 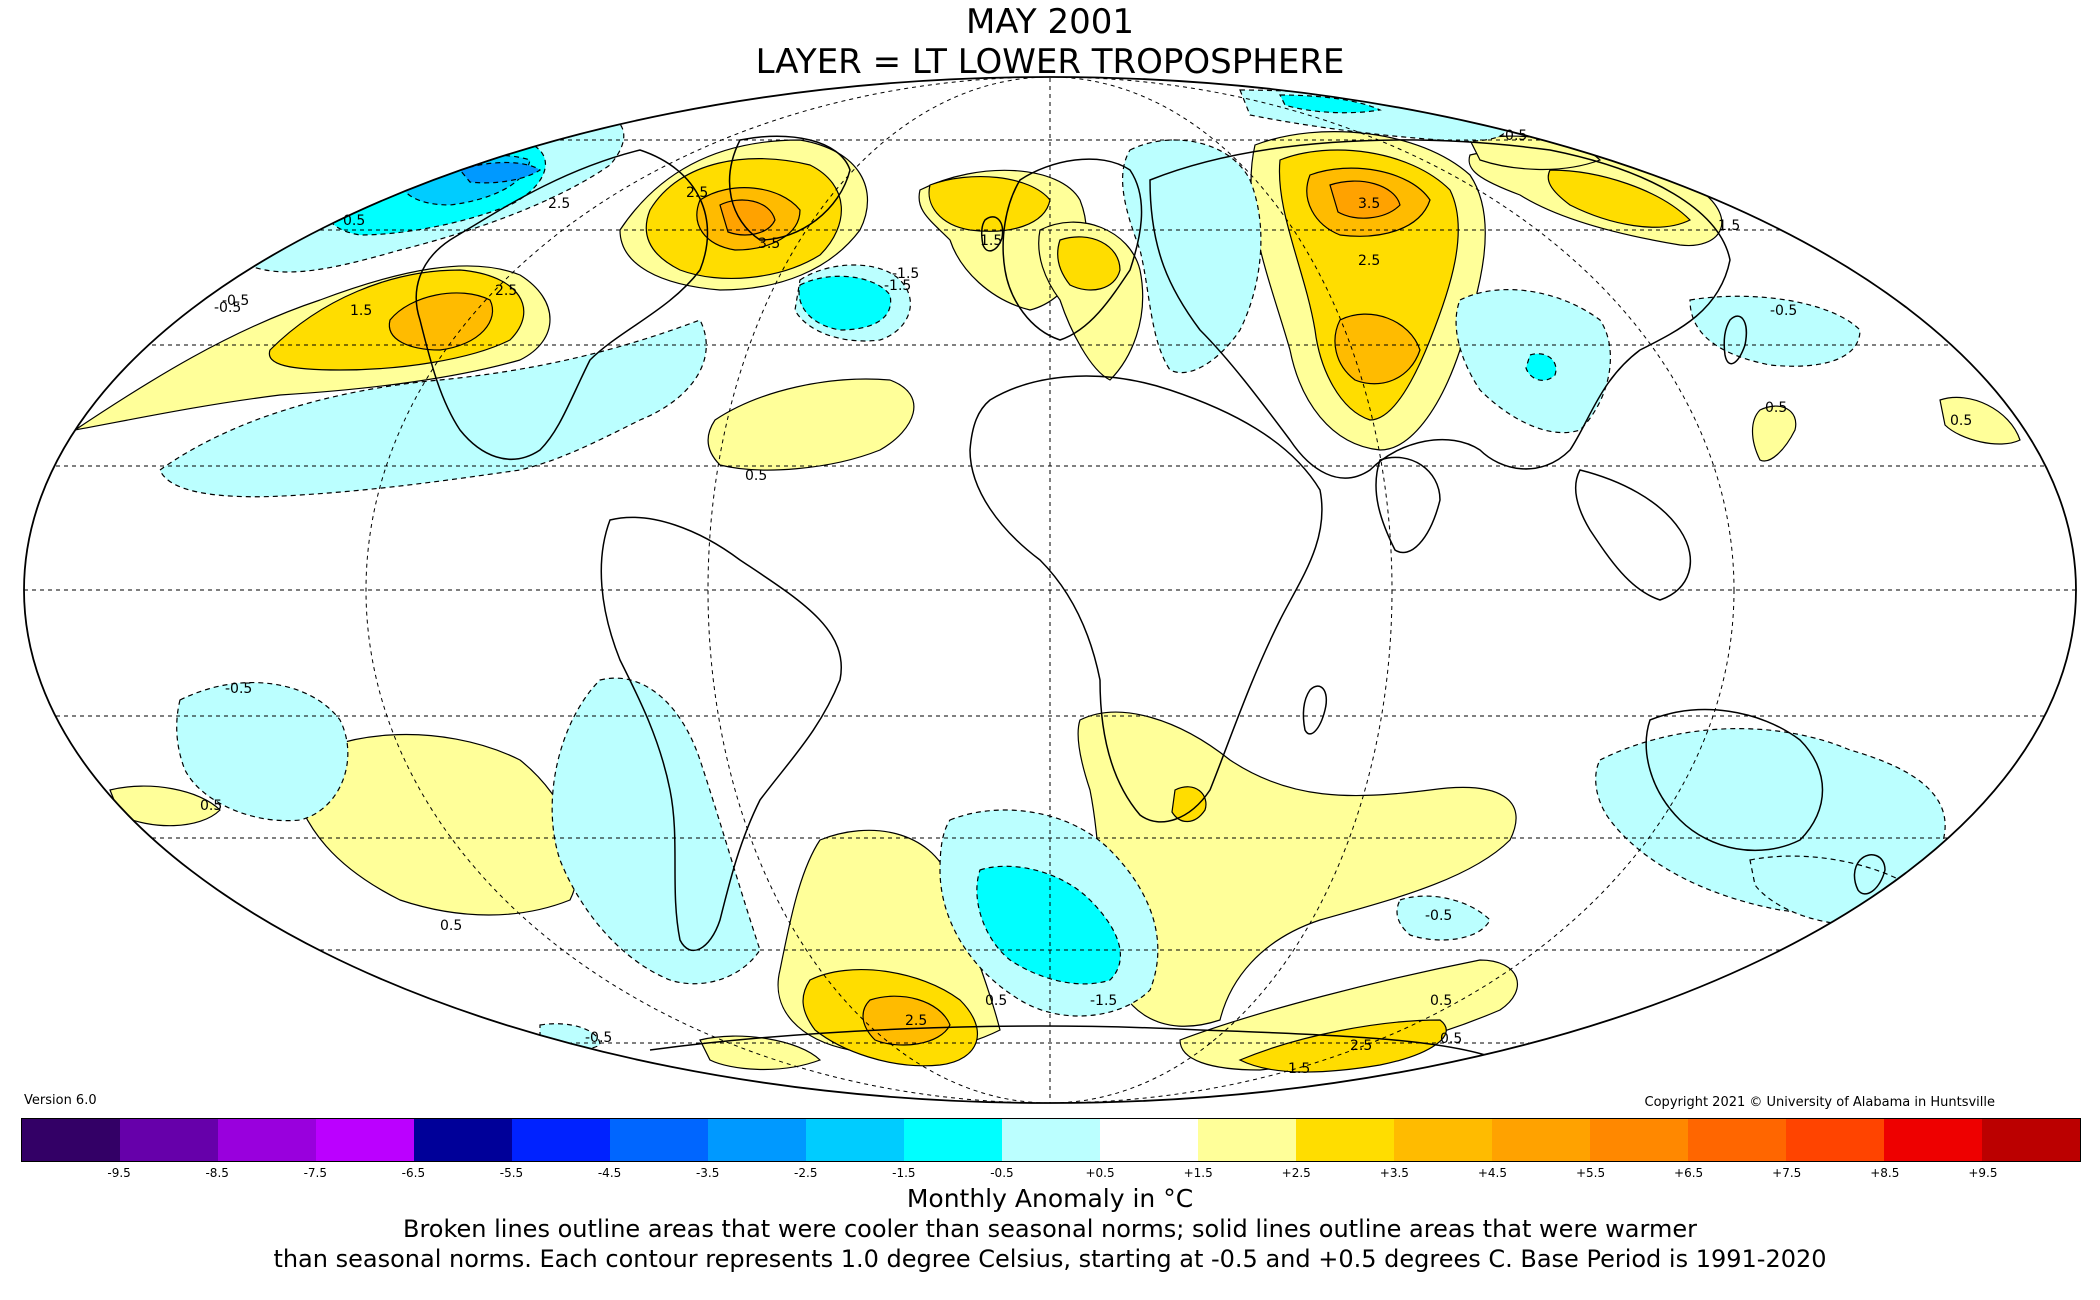 What do you see at coordinates (1619, 198) in the screenshot?
I see `warm-region-siberia-core` at bounding box center [1619, 198].